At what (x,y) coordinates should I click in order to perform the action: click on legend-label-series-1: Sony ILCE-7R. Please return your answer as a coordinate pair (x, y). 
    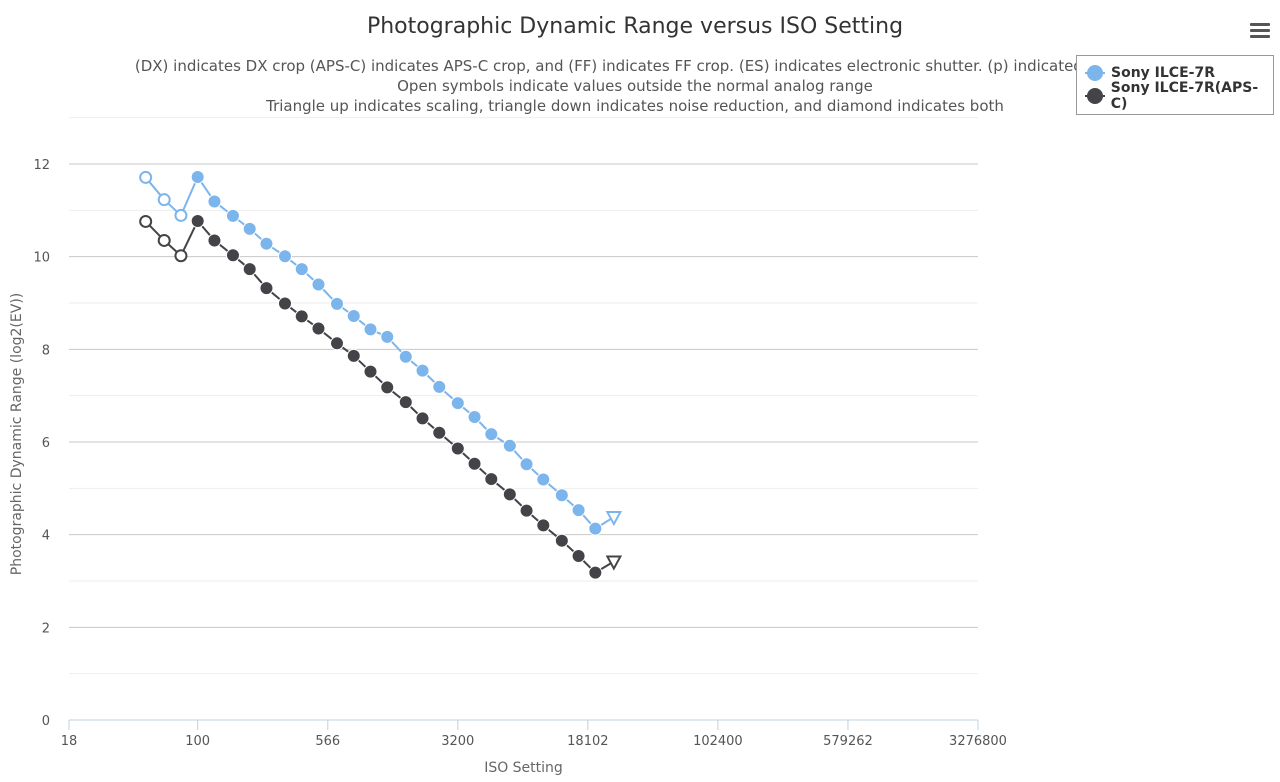
    Looking at the image, I should click on (1163, 73).